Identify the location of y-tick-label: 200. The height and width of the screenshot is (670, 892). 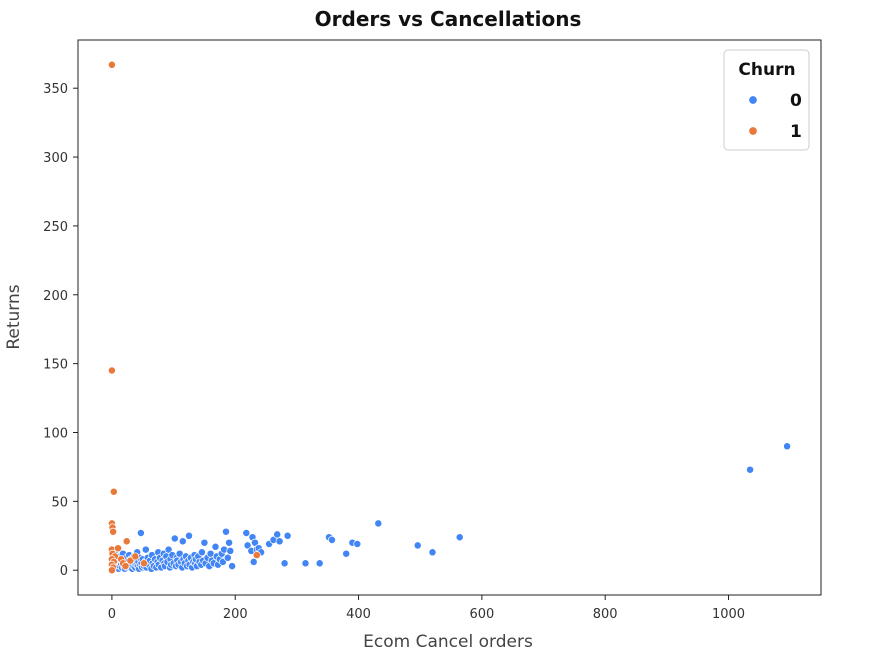
(55, 296).